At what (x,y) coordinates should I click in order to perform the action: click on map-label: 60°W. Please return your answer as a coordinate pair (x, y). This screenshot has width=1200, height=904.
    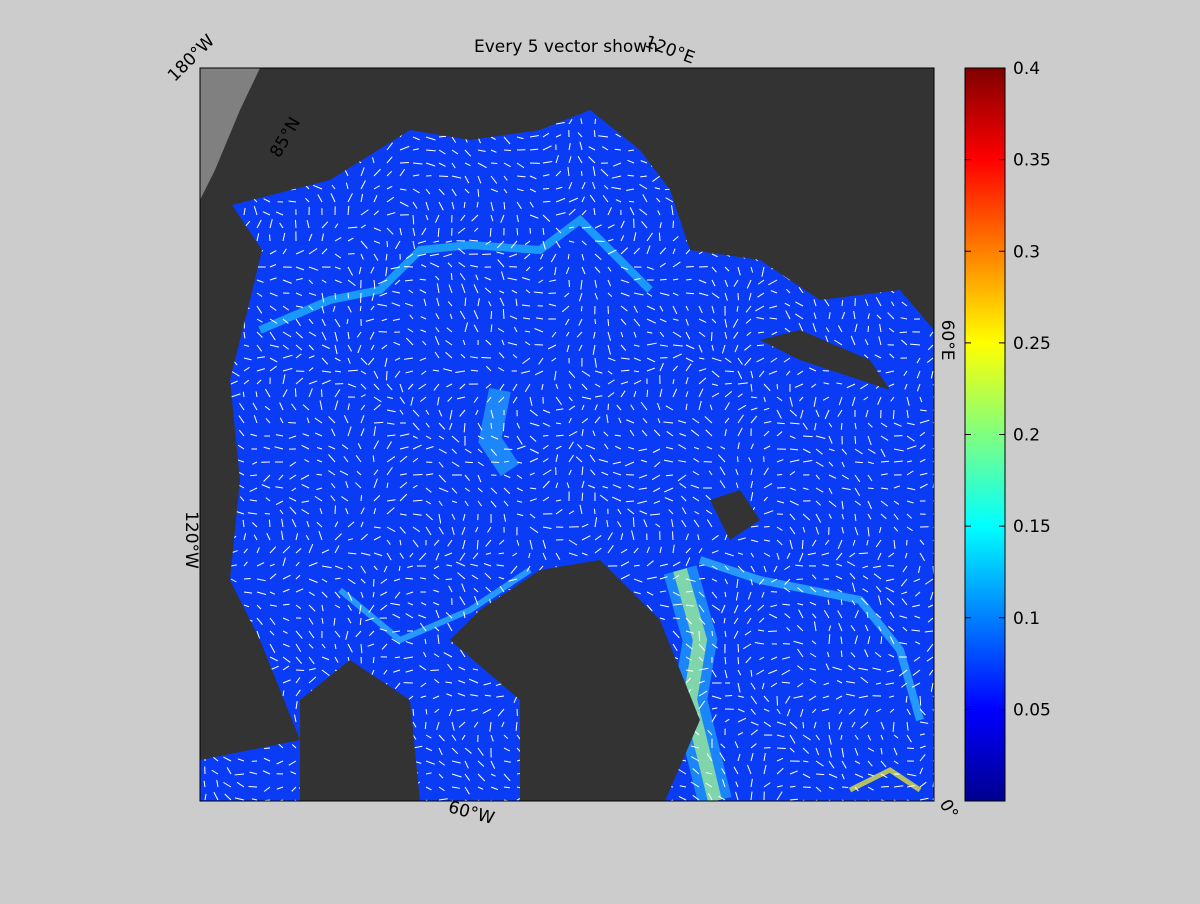
    Looking at the image, I should click on (471, 813).